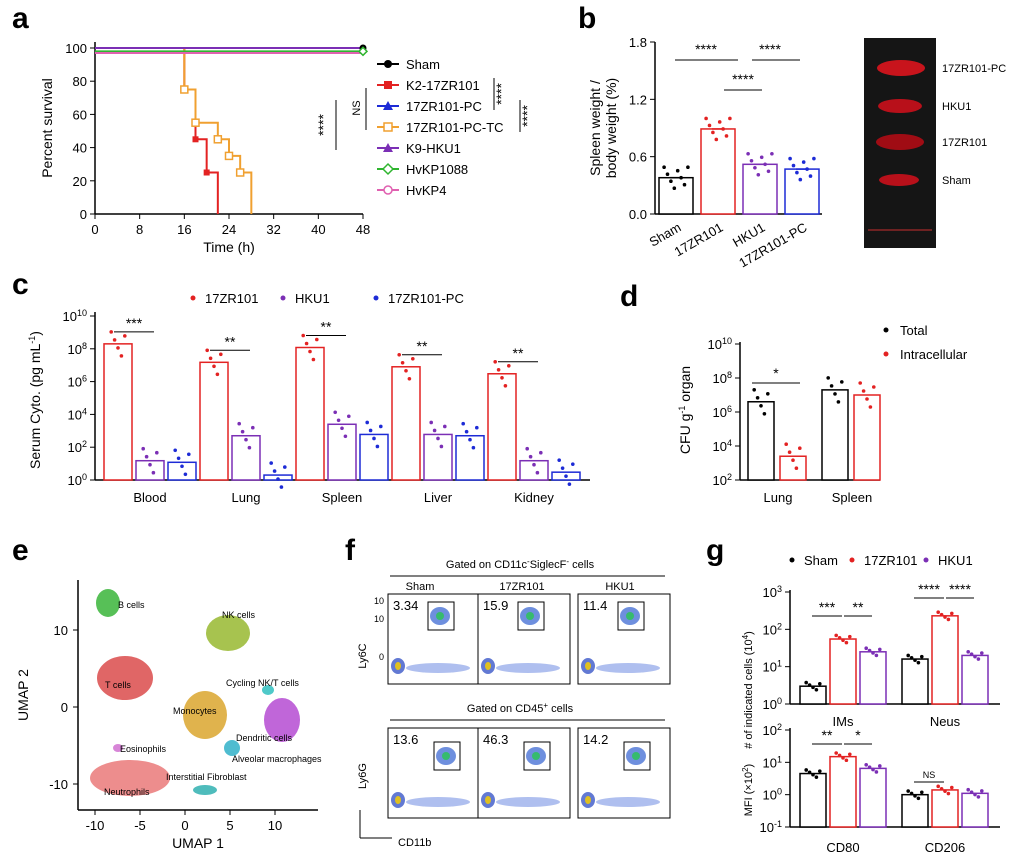 Image resolution: width=1024 pixels, height=860 pixels. I want to click on x-tick-label: Neus, so click(945, 721).